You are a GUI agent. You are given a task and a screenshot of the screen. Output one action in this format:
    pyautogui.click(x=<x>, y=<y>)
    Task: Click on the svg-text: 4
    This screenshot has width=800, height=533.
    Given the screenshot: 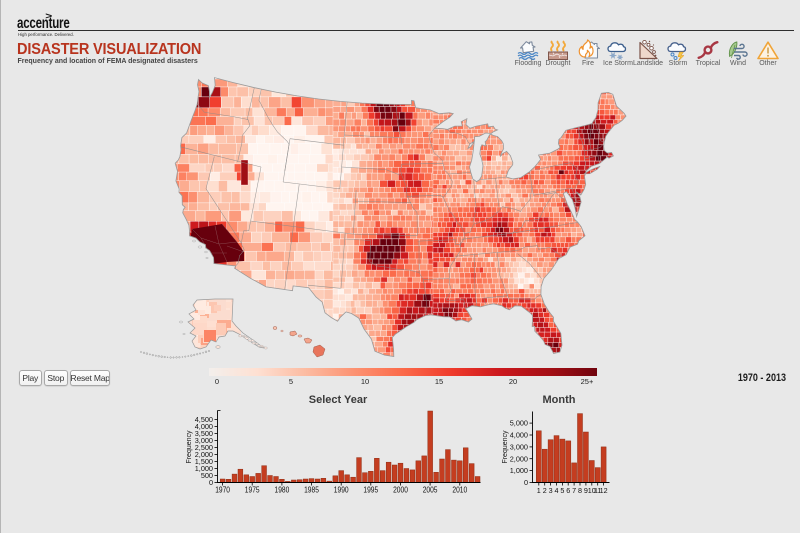 What is the action you would take?
    pyautogui.click(x=557, y=490)
    